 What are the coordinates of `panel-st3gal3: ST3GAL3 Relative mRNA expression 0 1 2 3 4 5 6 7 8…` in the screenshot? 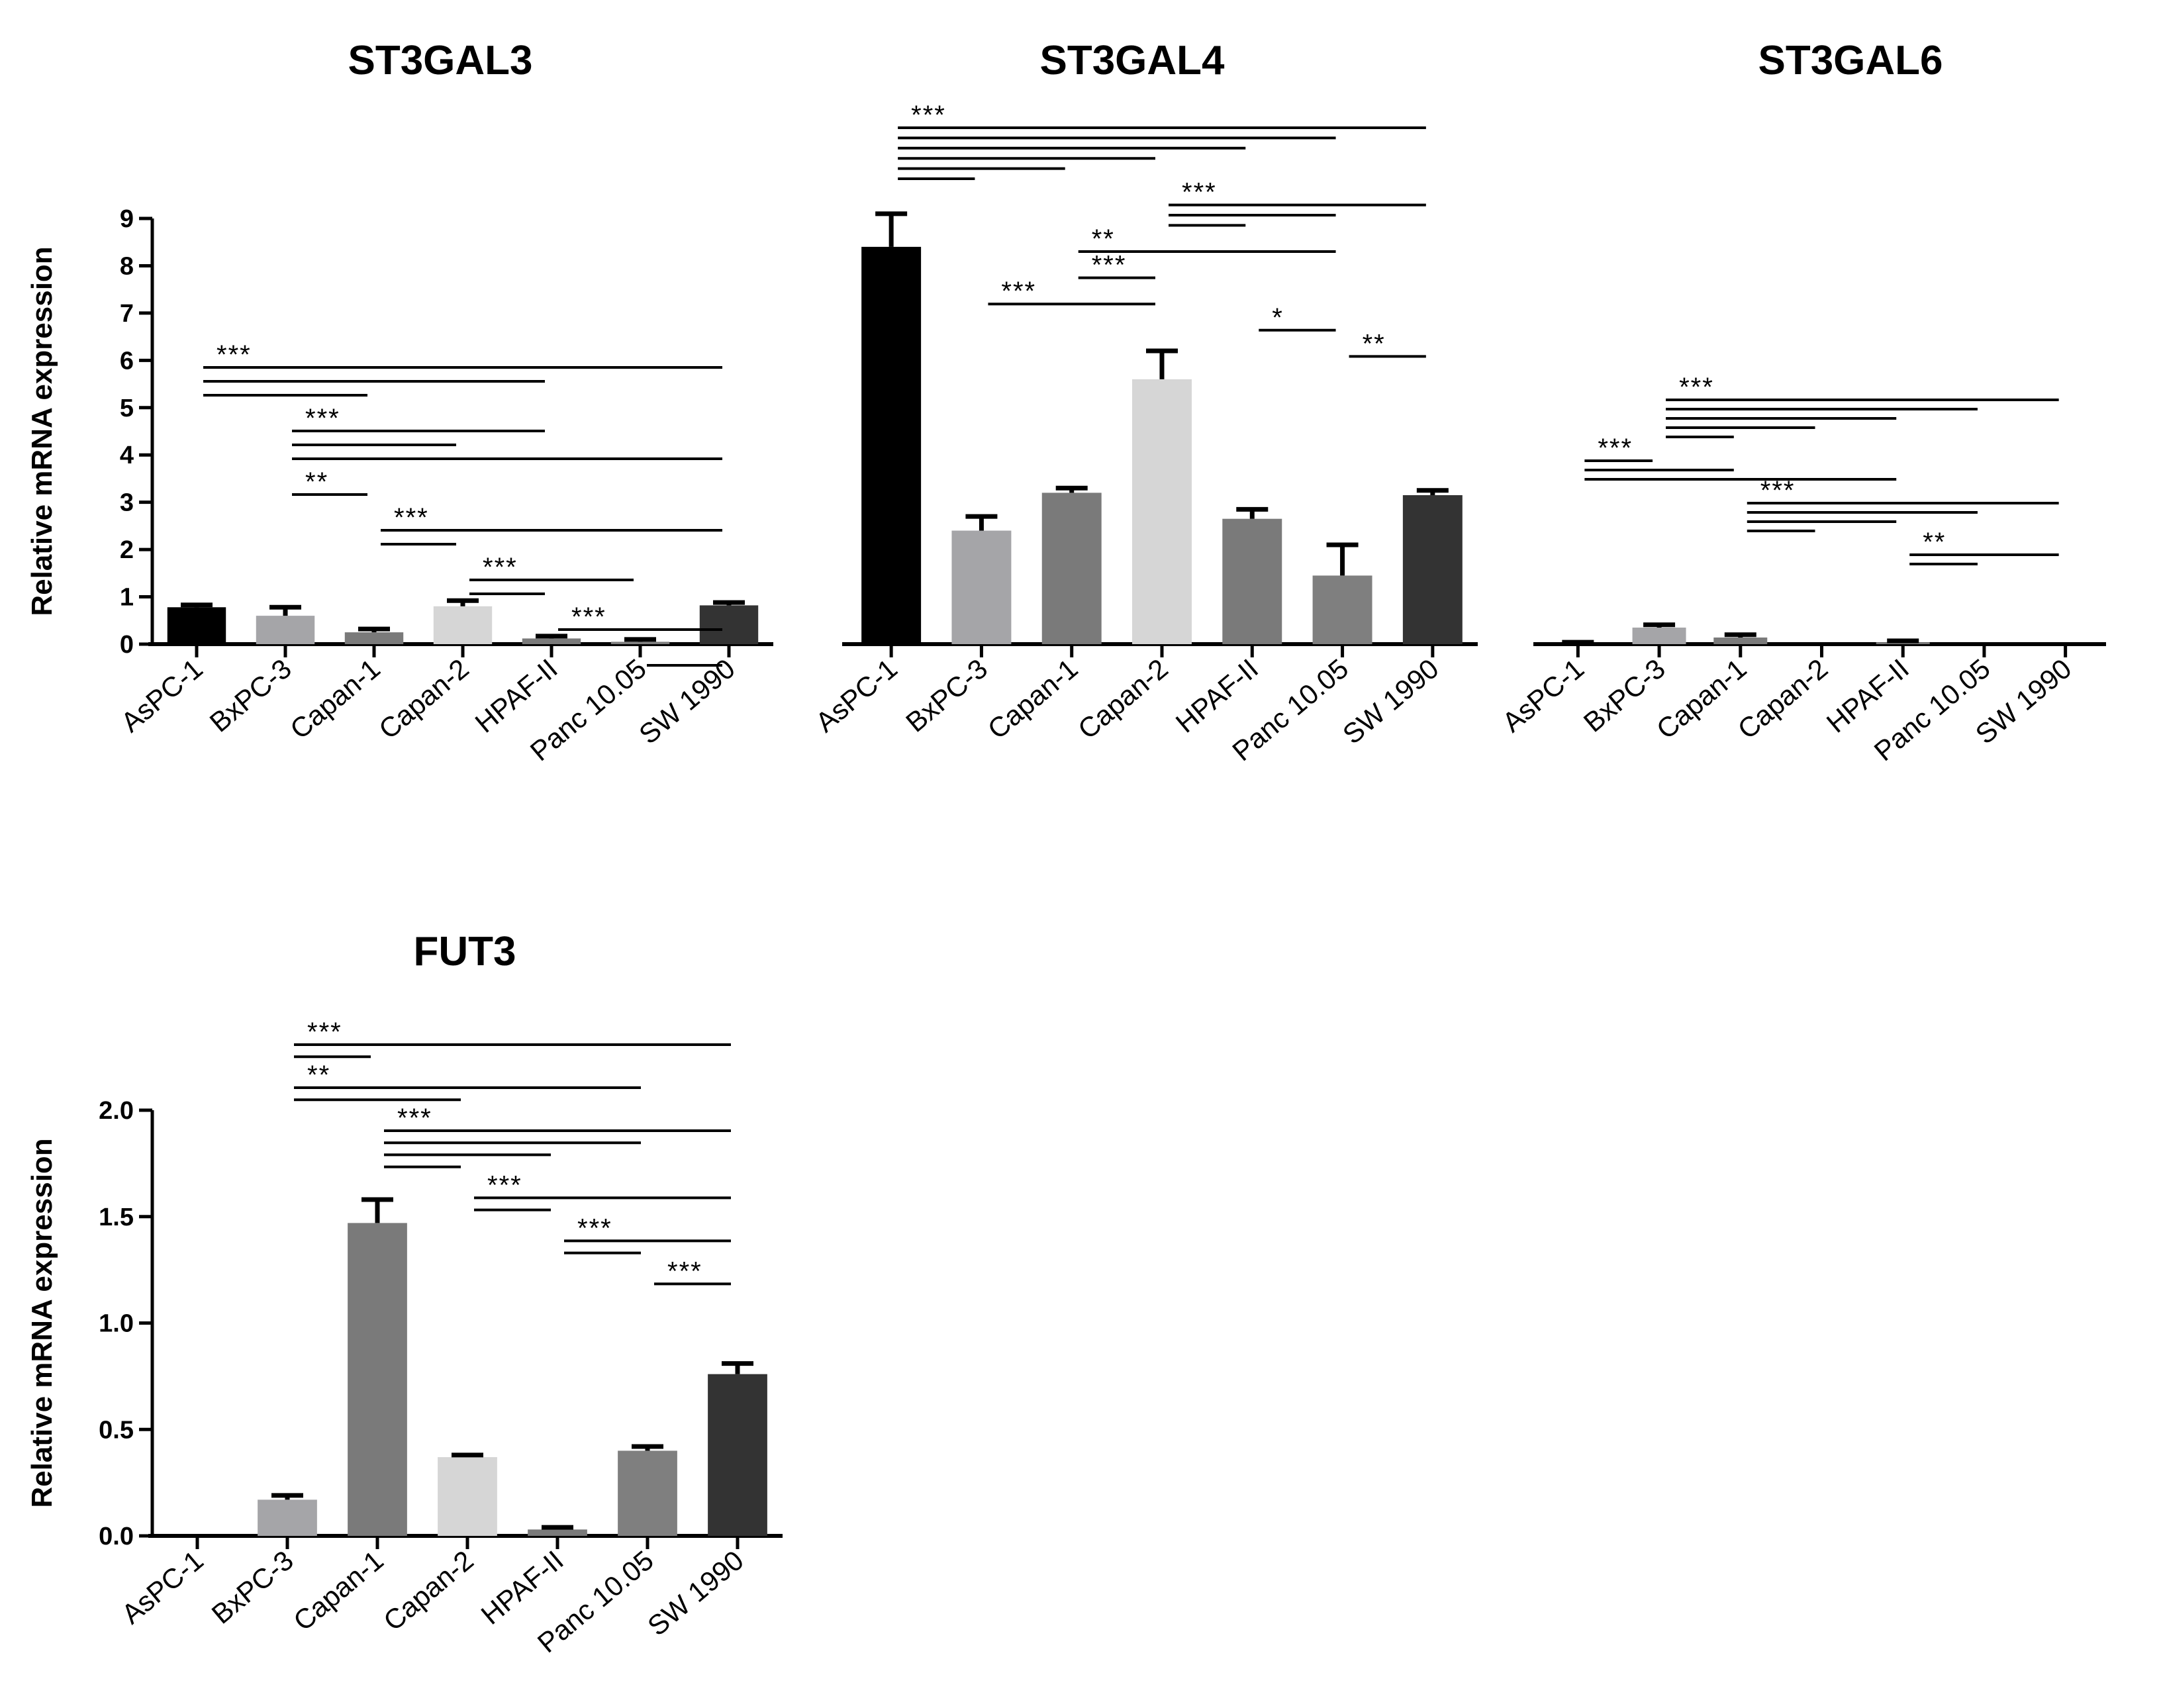 It's located at (399, 402).